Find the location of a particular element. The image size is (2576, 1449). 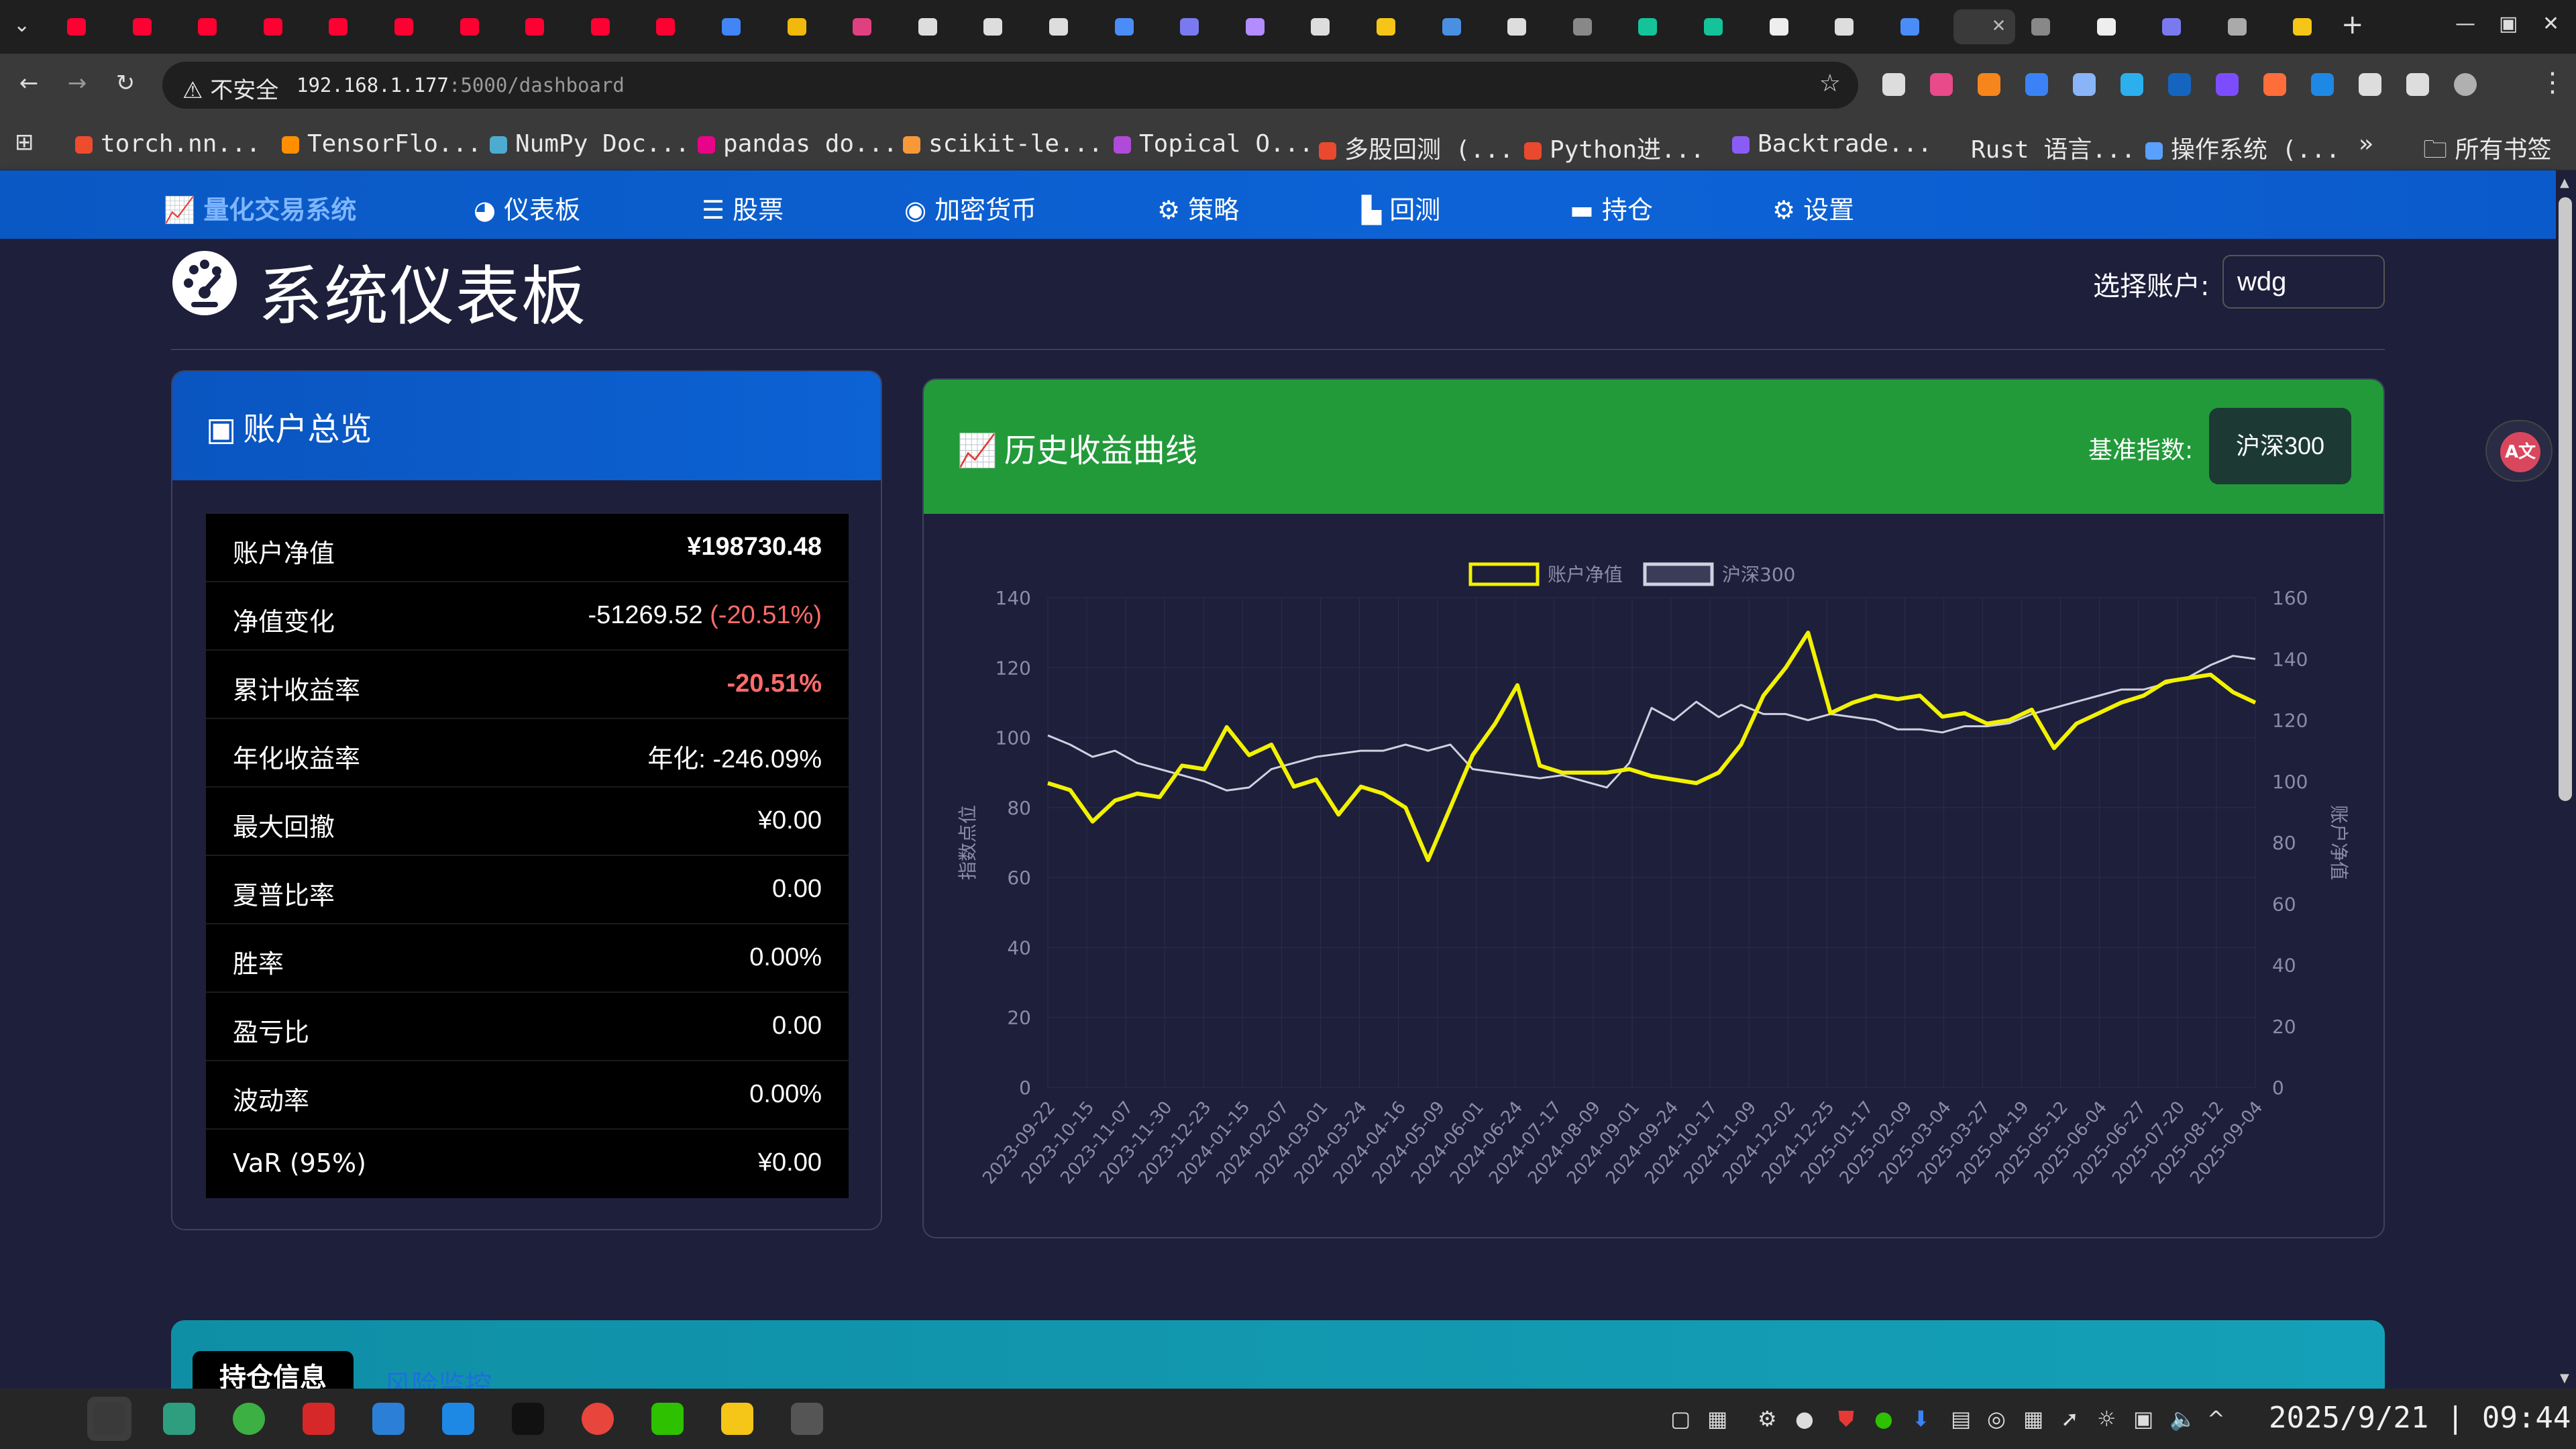

nav-item: ⚙ 策略 is located at coordinates (1198, 207).